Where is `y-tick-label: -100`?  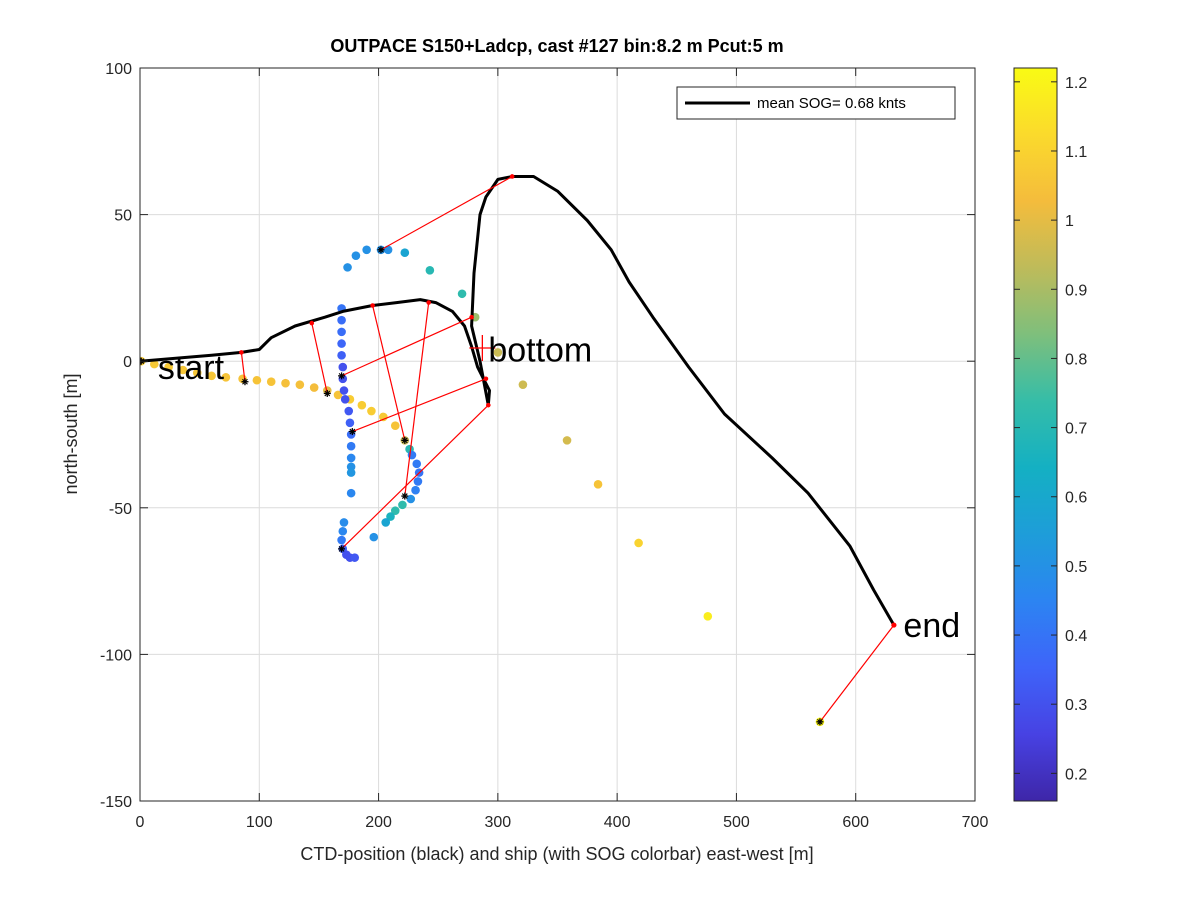 y-tick-label: -100 is located at coordinates (116, 655).